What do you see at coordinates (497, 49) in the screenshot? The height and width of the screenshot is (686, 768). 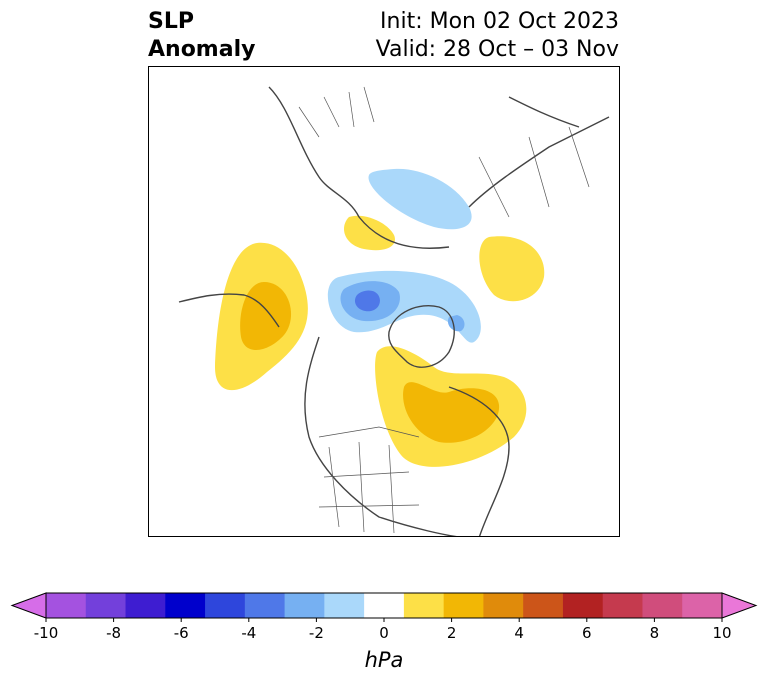 I see `title-valid-range: Valid: 28 Oct – 03 Nov` at bounding box center [497, 49].